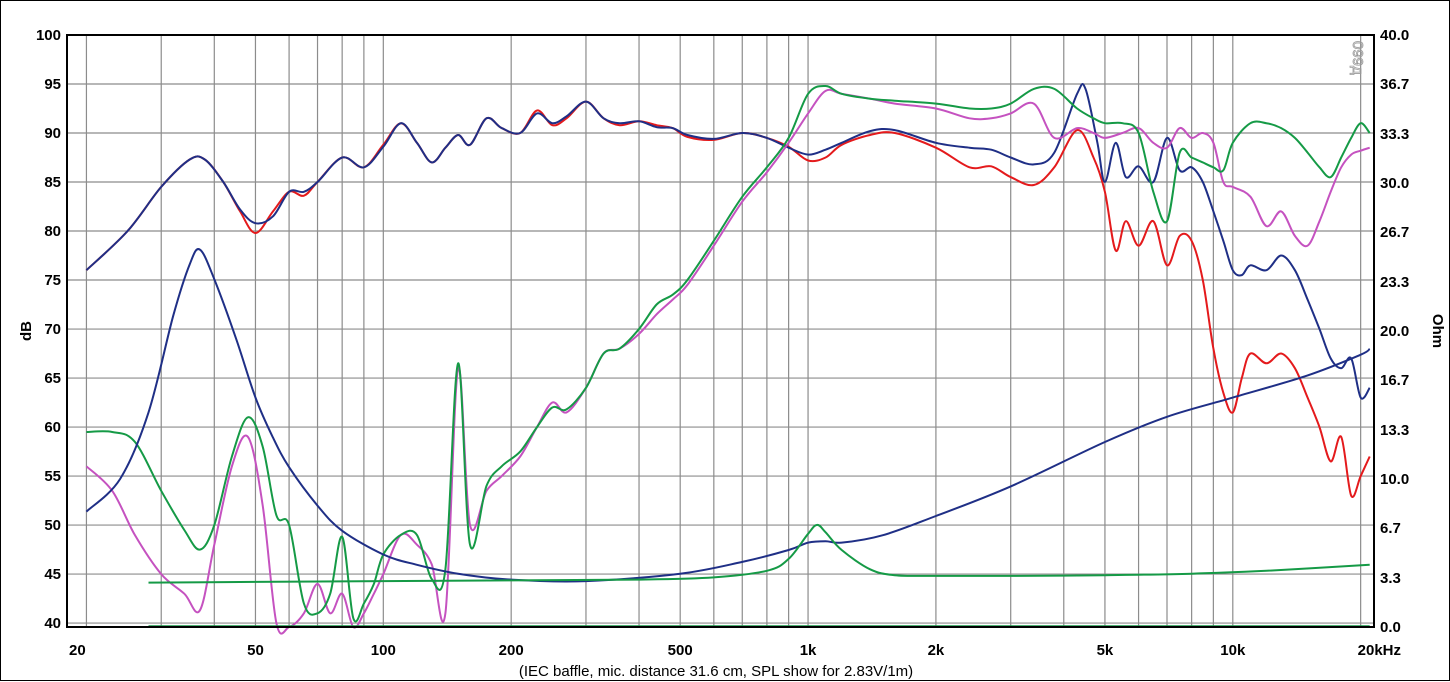 This screenshot has height=682, width=1450. Describe the element at coordinates (52, 329) in the screenshot. I see `y-tick-label: 70` at that location.